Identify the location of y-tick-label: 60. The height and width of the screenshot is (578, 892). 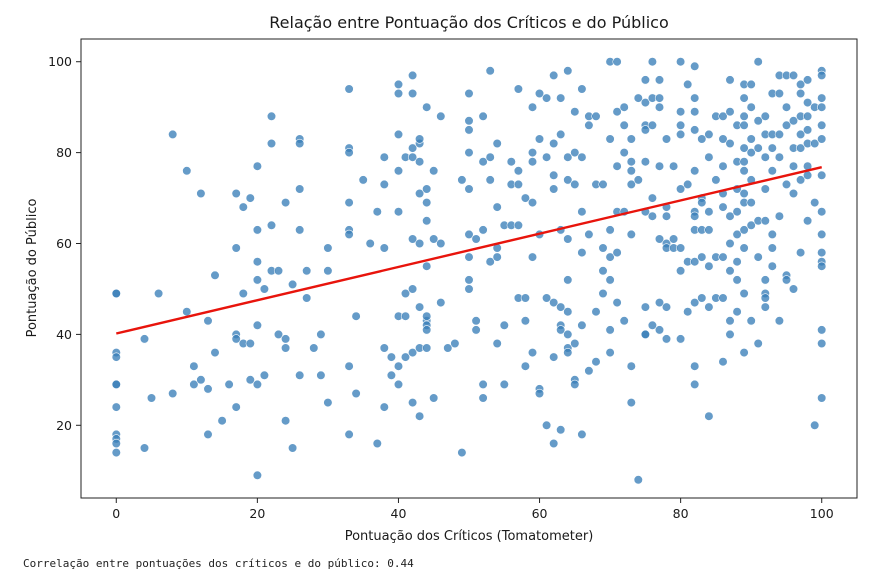
(64, 243).